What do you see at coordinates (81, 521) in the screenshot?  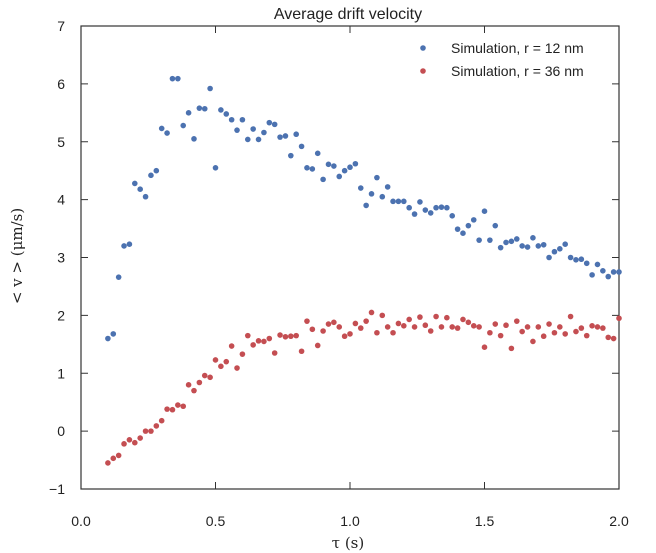 I see `x-tick-label: 0.0` at bounding box center [81, 521].